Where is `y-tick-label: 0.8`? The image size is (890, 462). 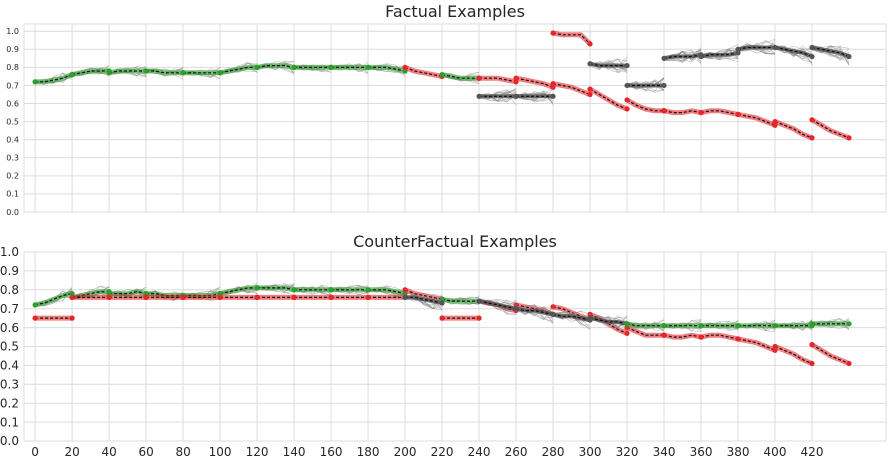 y-tick-label: 0.8 is located at coordinates (9, 290).